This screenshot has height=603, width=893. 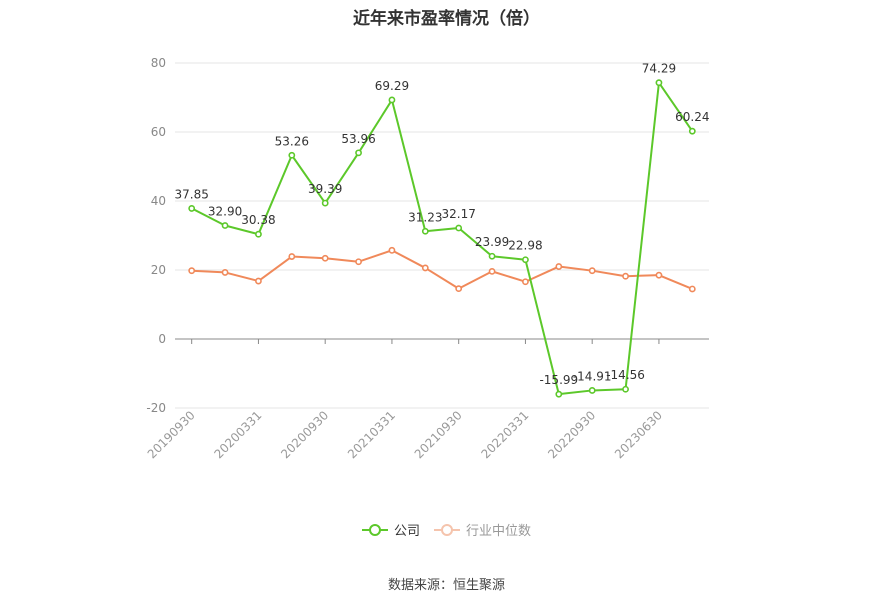 What do you see at coordinates (371, 434) in the screenshot?
I see `x-tick-label: 20210331` at bounding box center [371, 434].